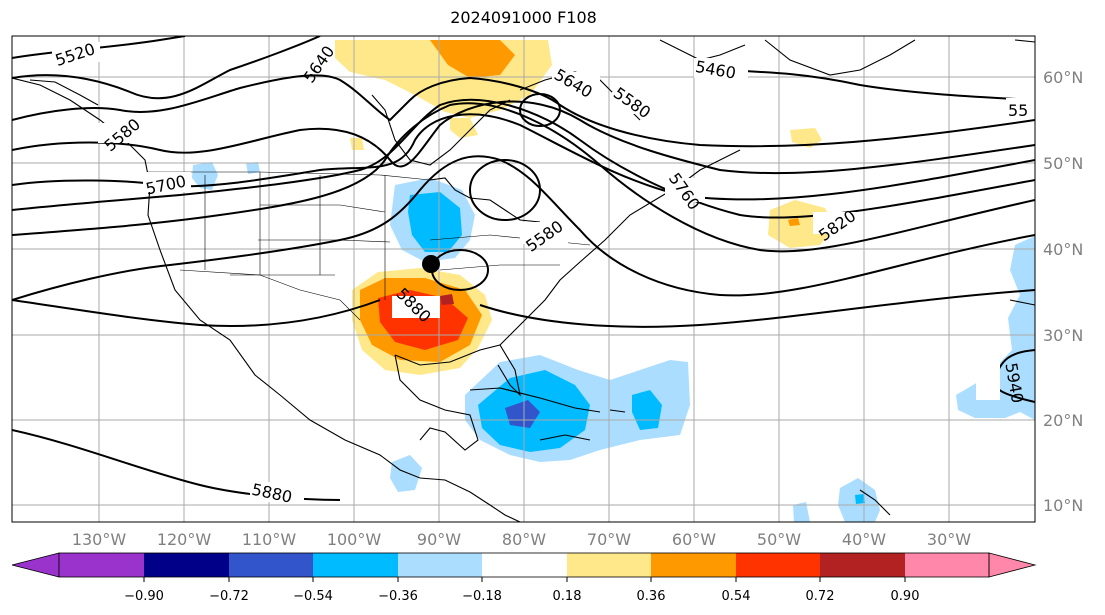  Describe the element at coordinates (431, 264) in the screenshot. I see `location-marker` at that location.